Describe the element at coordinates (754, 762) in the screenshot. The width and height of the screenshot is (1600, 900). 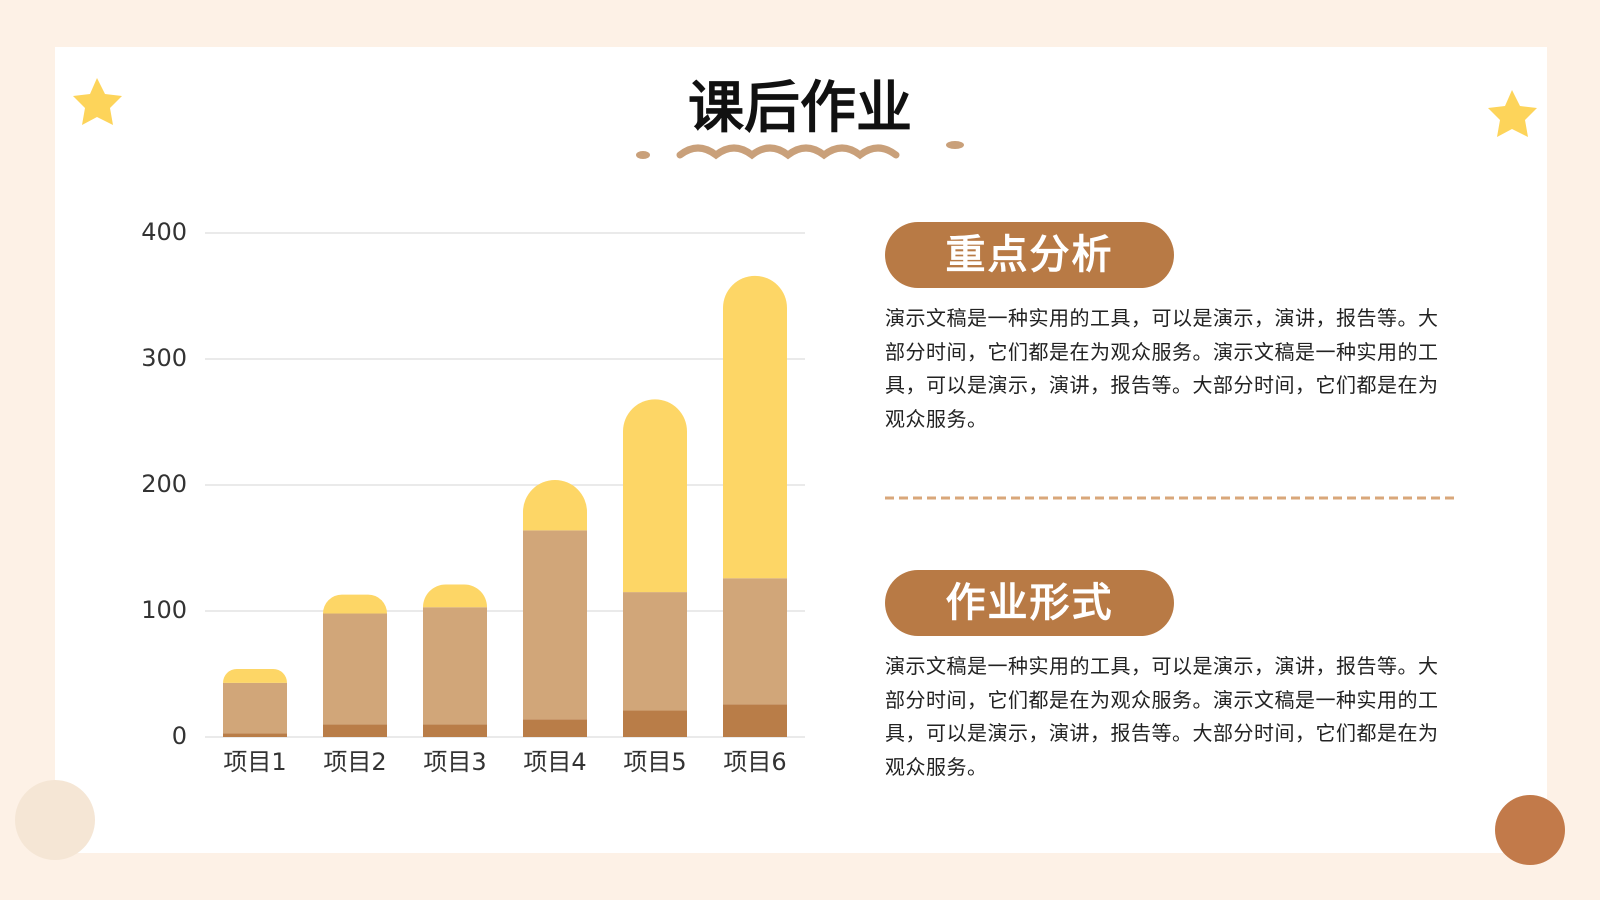
I see `x-tick-label: 项目6` at that location.